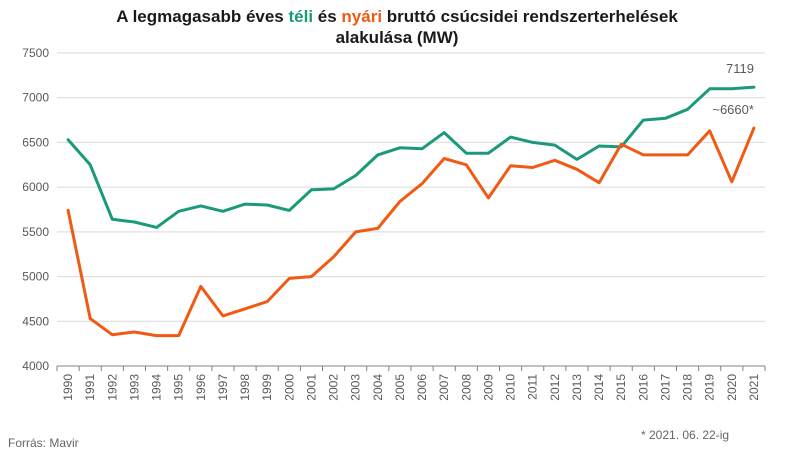 The height and width of the screenshot is (454, 794). I want to click on x-tick-label: 2009, so click(488, 387).